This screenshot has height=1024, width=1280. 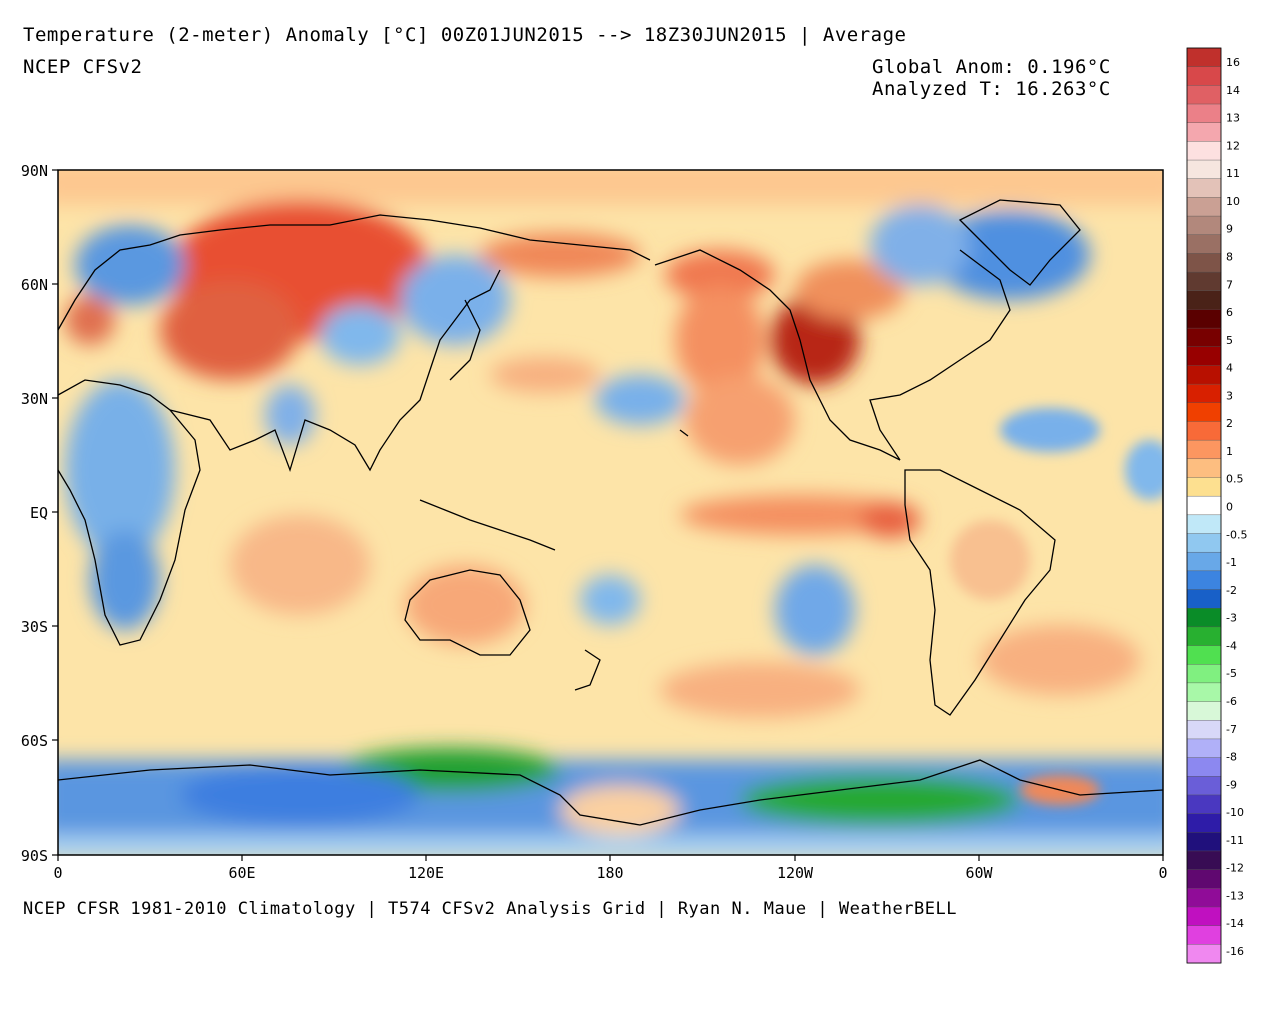 I want to click on lat-label-30n: 30N, so click(x=34, y=399).